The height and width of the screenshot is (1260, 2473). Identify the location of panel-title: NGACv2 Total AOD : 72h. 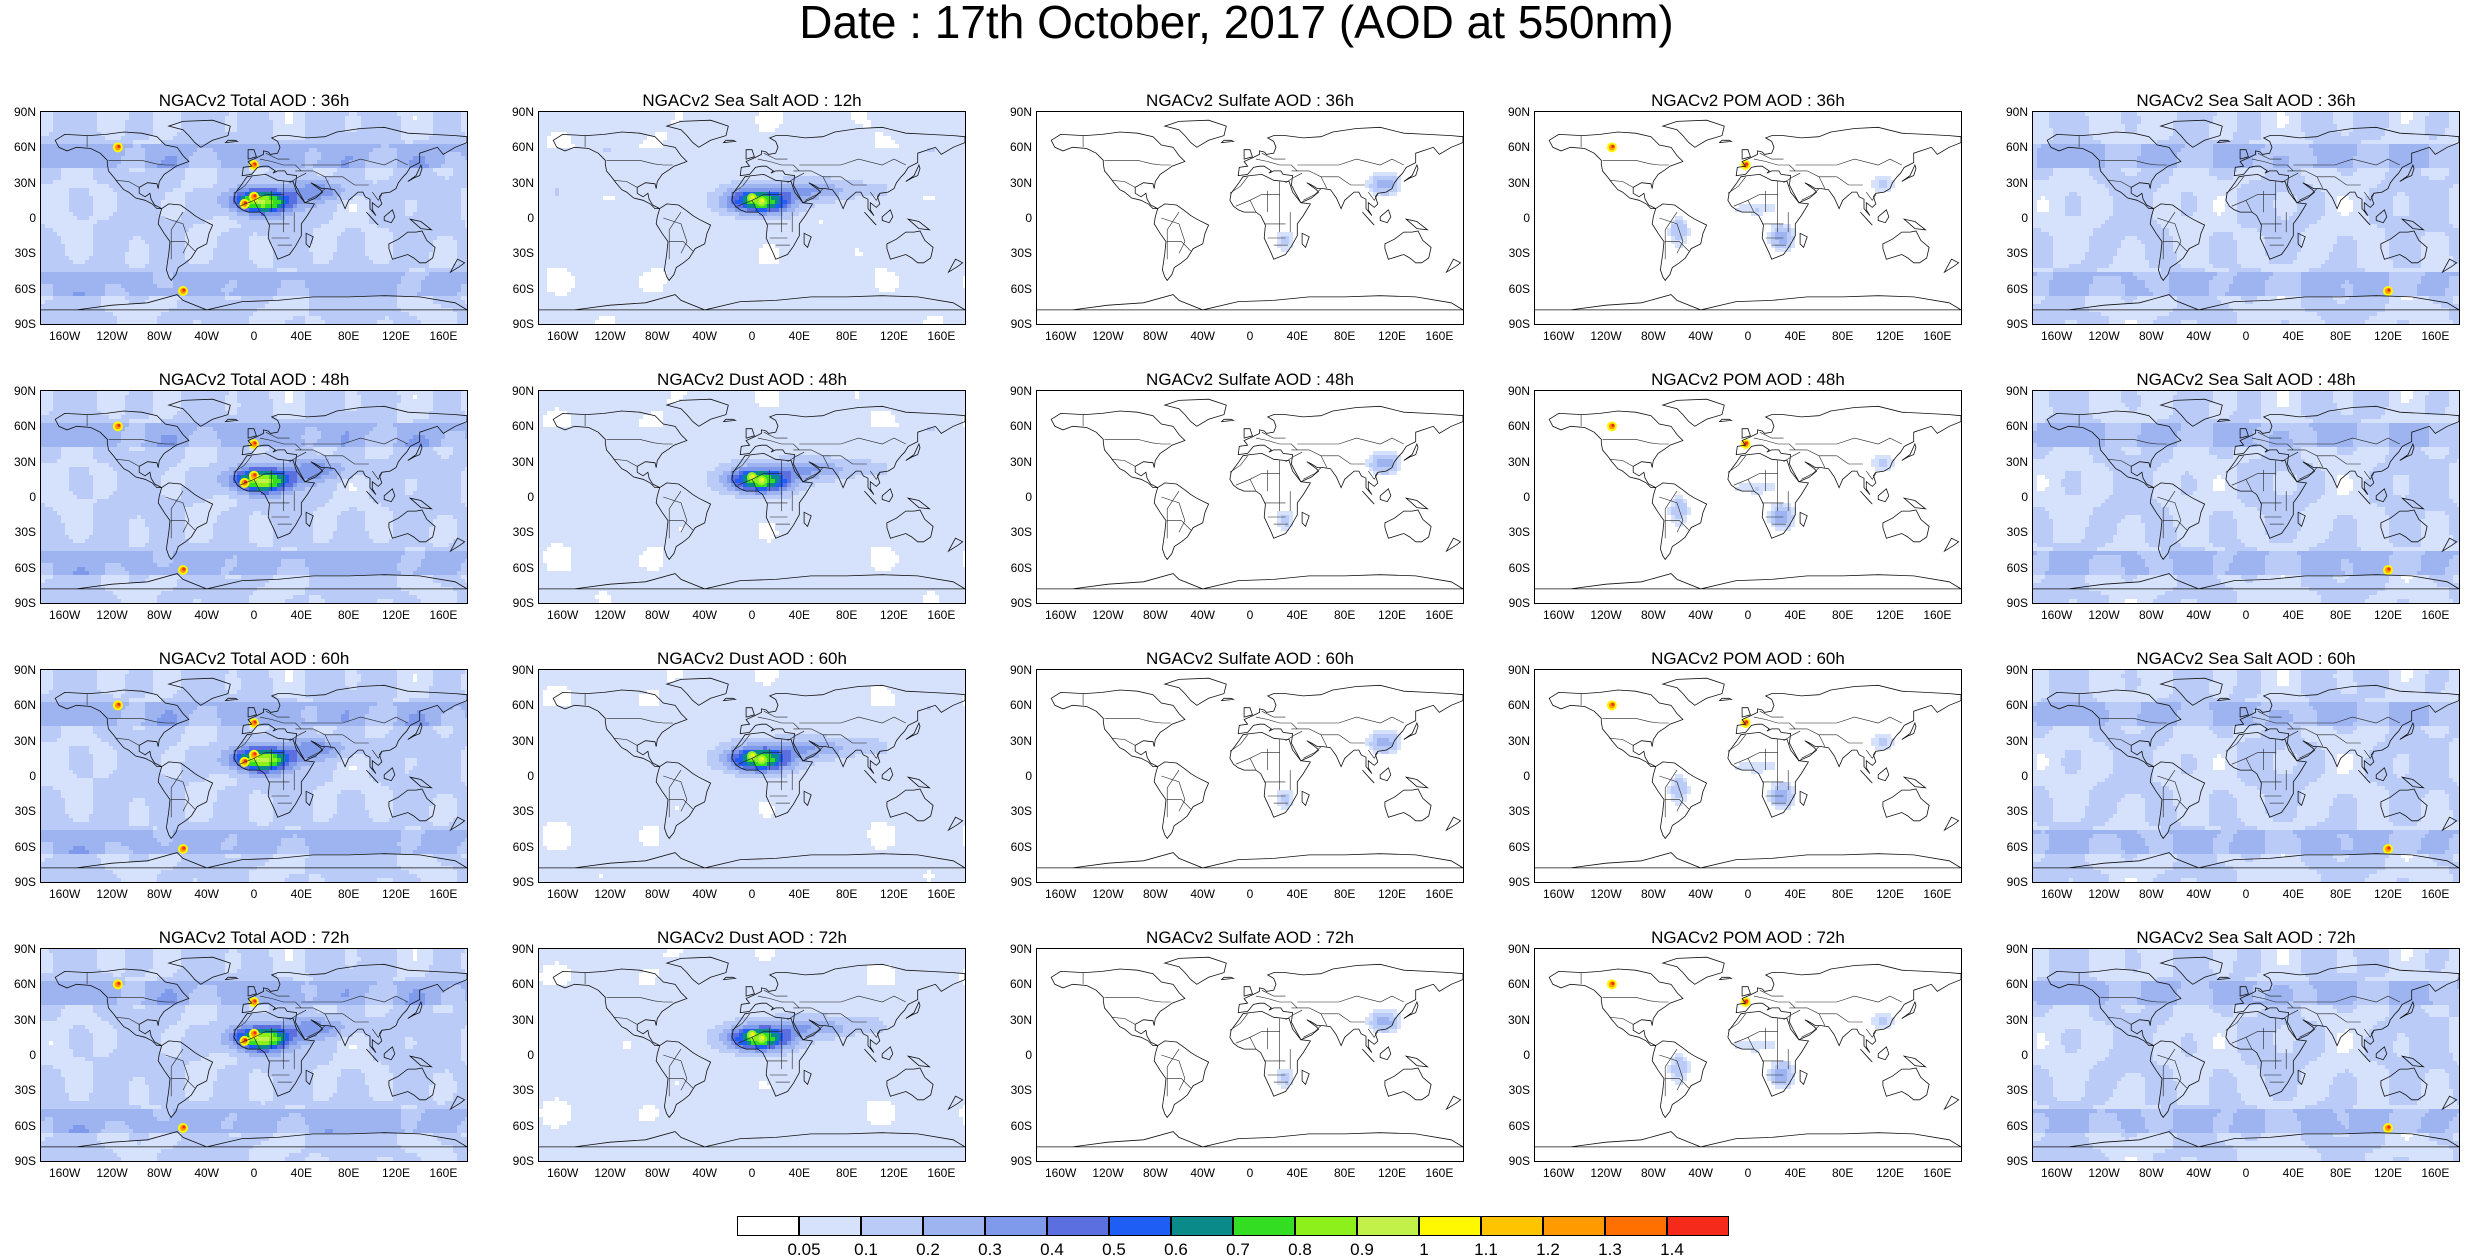
(254, 938).